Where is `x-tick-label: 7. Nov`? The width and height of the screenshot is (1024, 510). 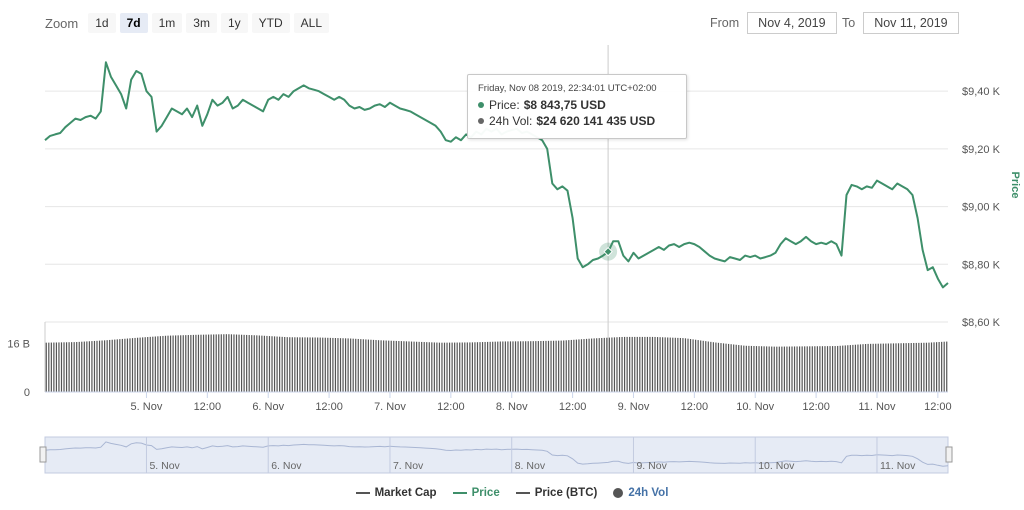
x-tick-label: 7. Nov is located at coordinates (390, 407).